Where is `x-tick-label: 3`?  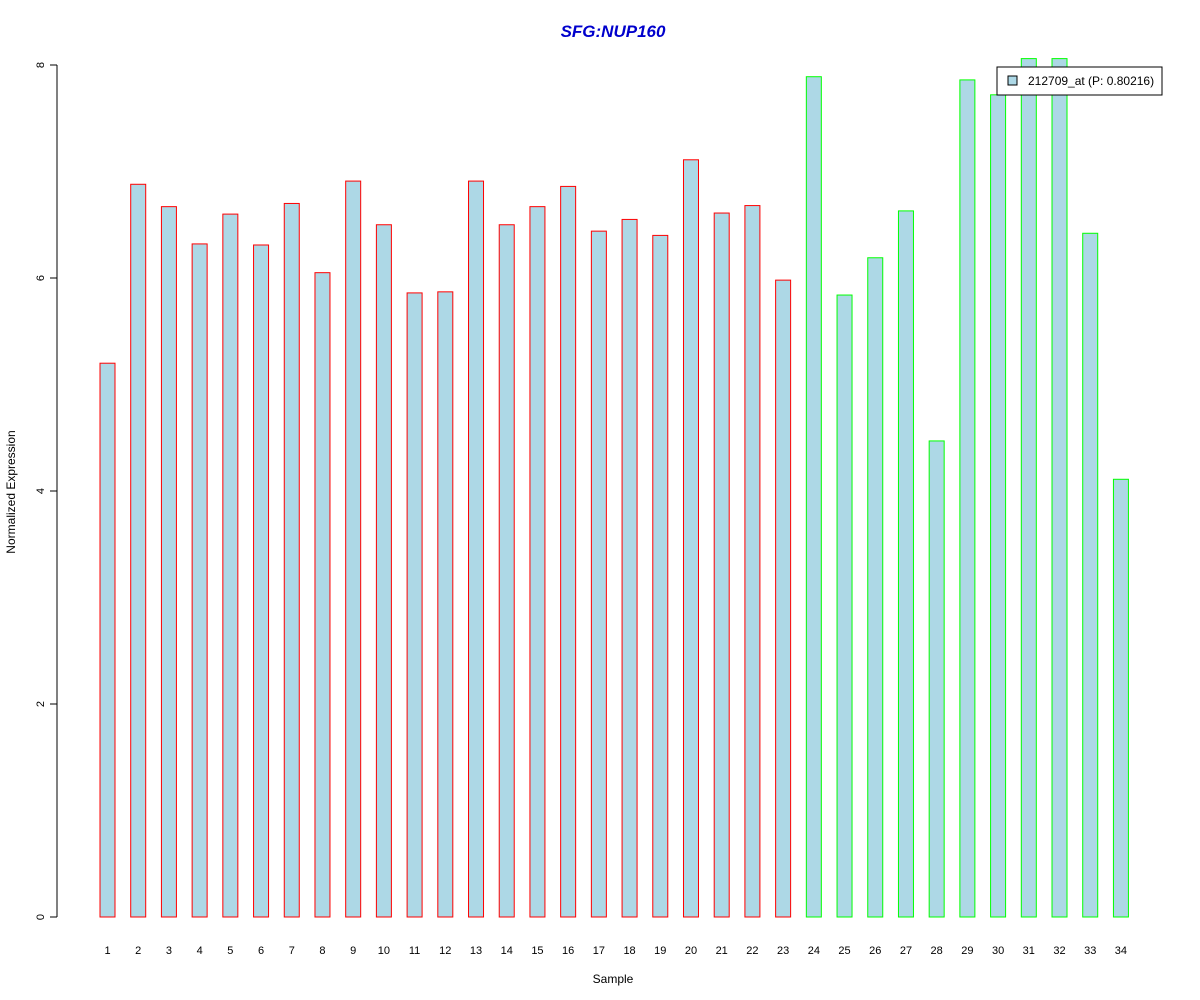
x-tick-label: 3 is located at coordinates (169, 951).